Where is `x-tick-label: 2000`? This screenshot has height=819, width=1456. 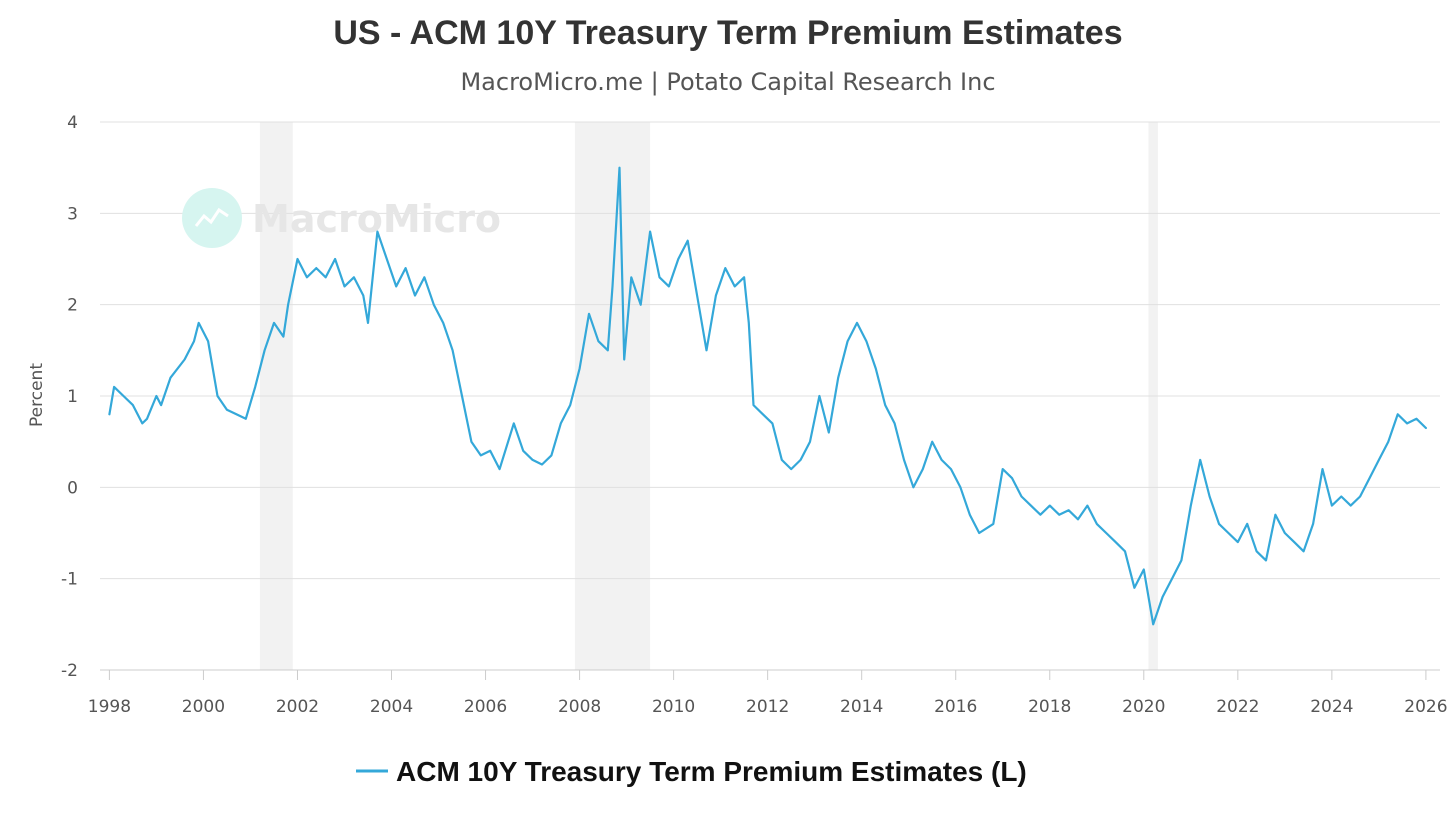
x-tick-label: 2000 is located at coordinates (203, 707).